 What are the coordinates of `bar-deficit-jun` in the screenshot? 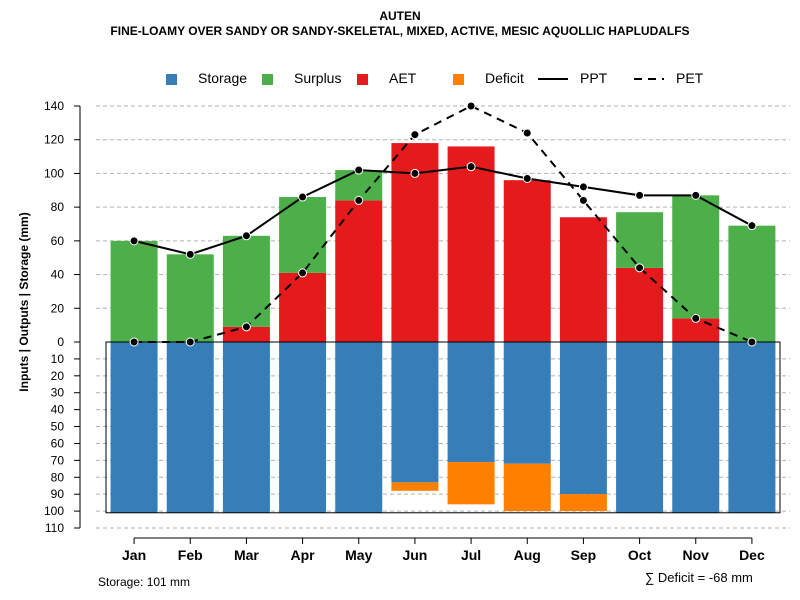 It's located at (415, 486).